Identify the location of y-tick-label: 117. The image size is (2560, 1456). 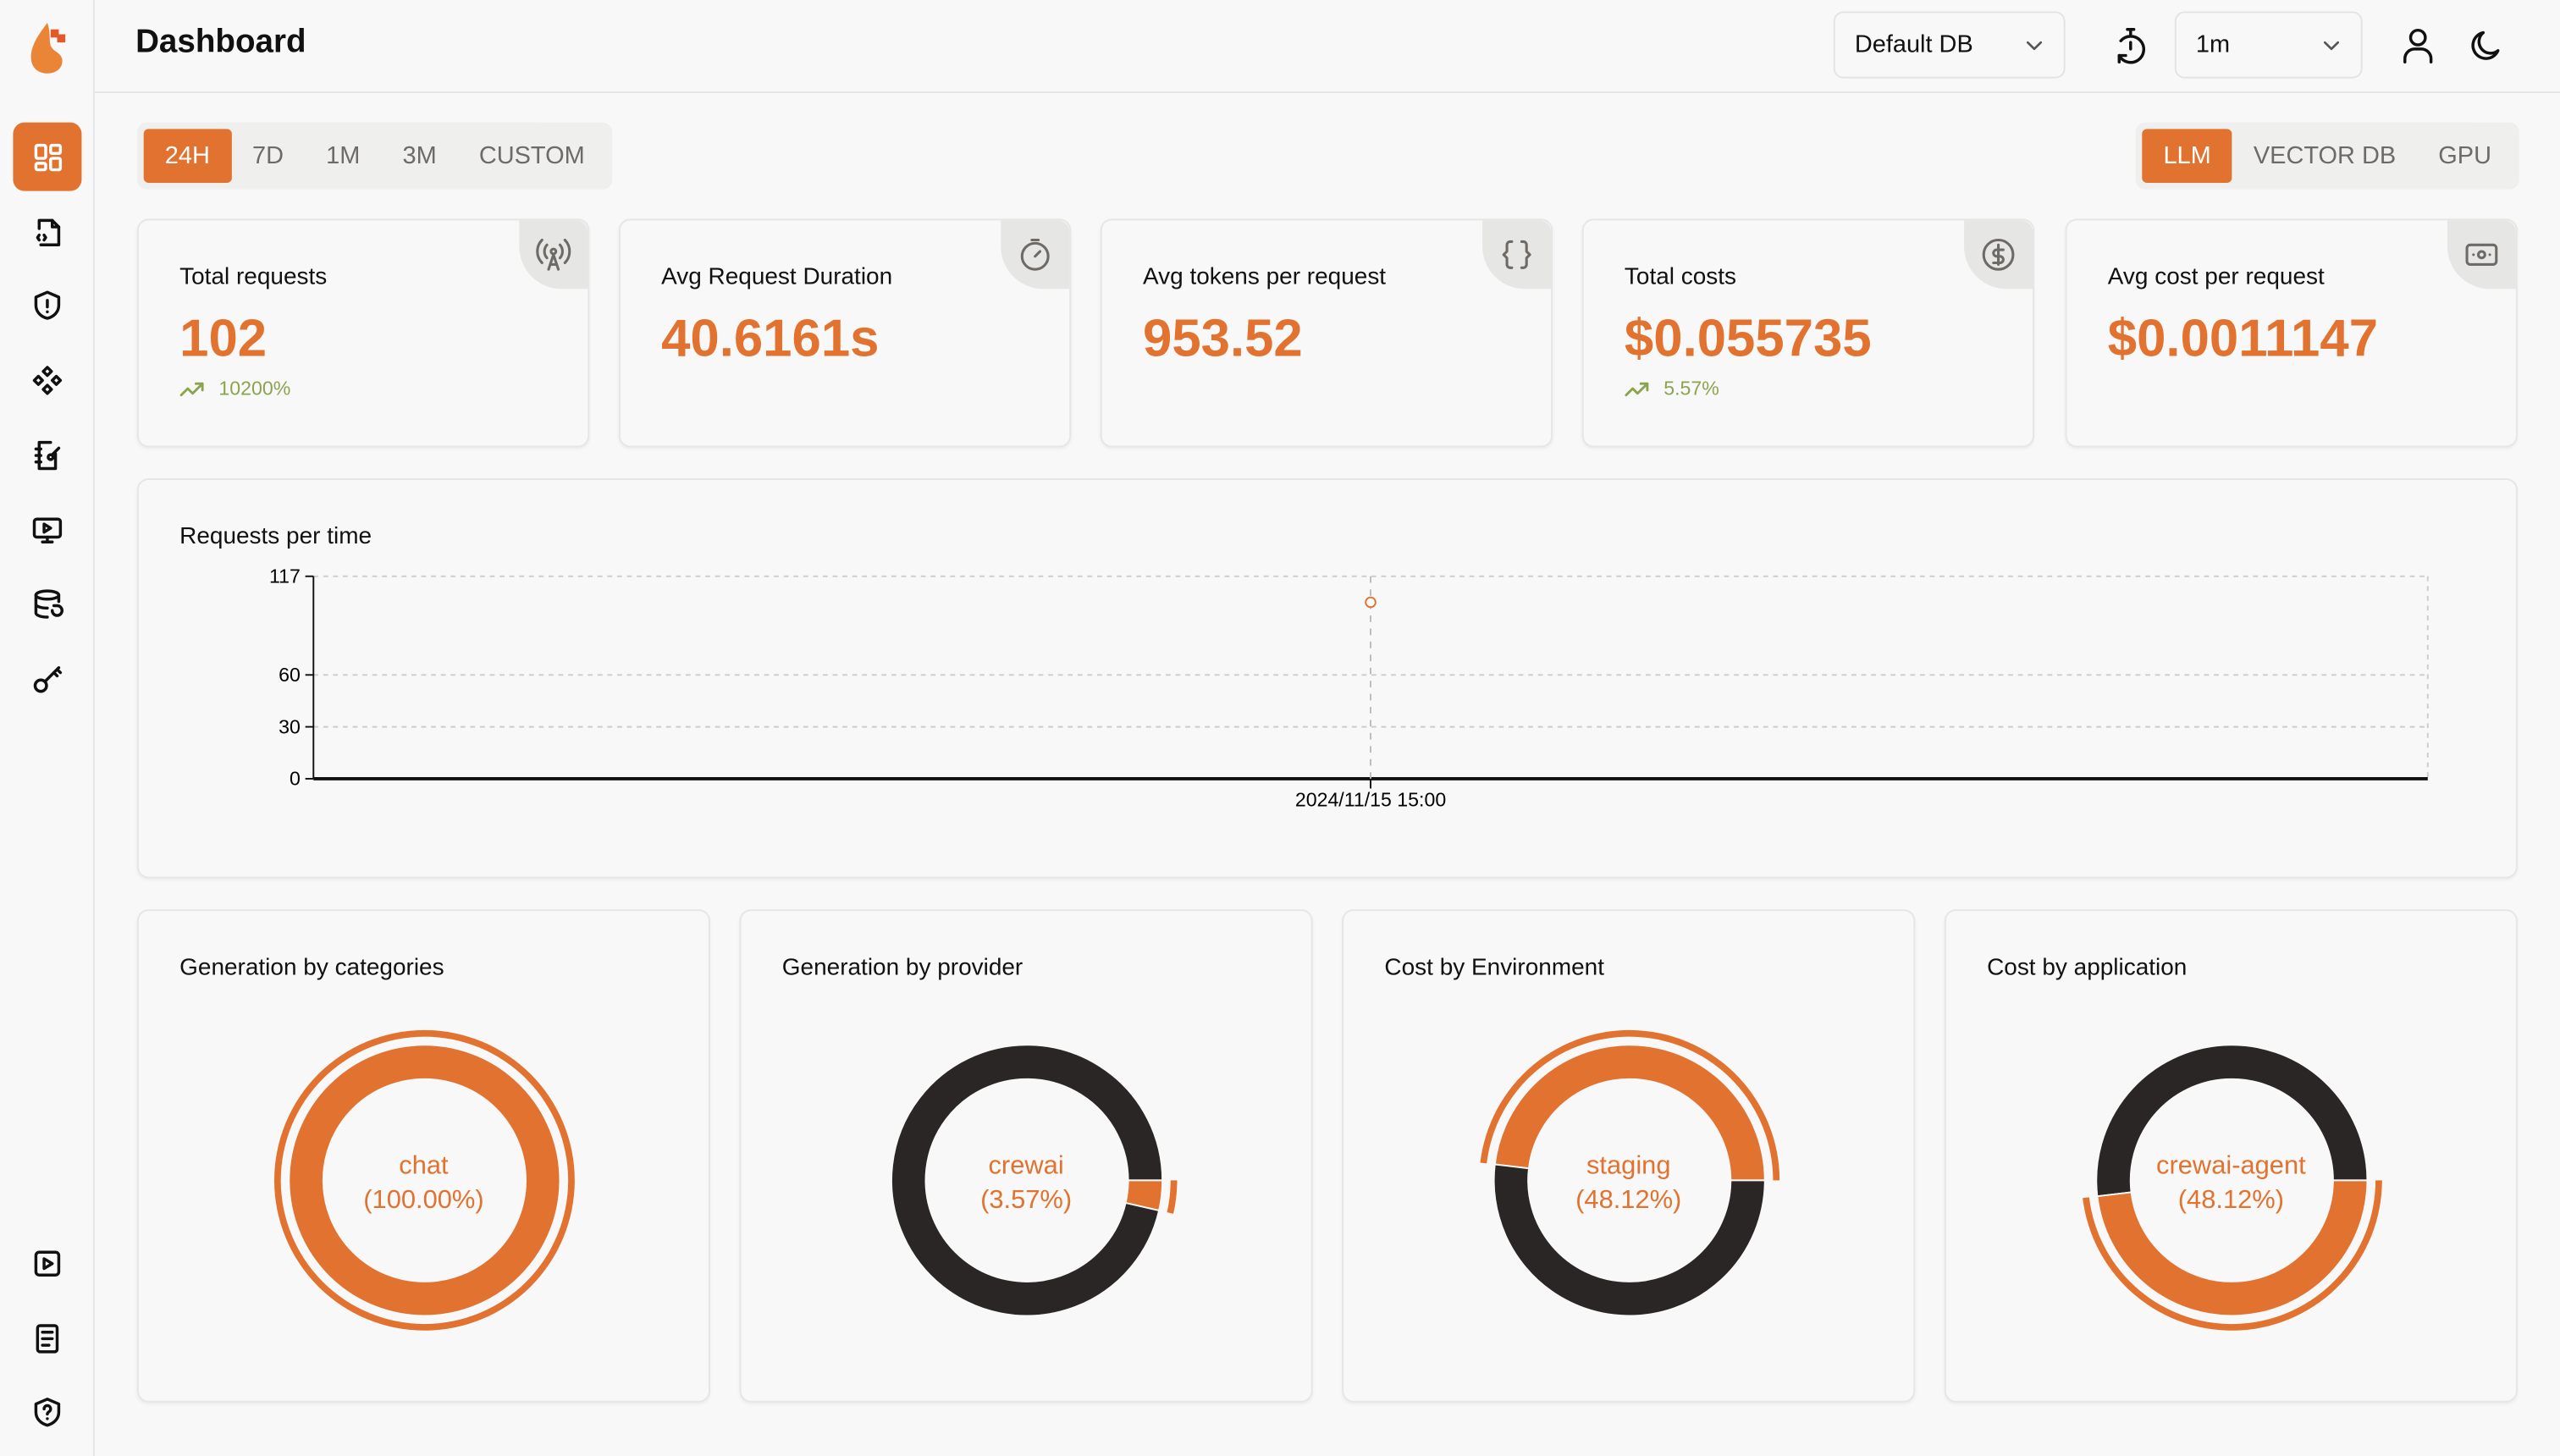
(285, 576).